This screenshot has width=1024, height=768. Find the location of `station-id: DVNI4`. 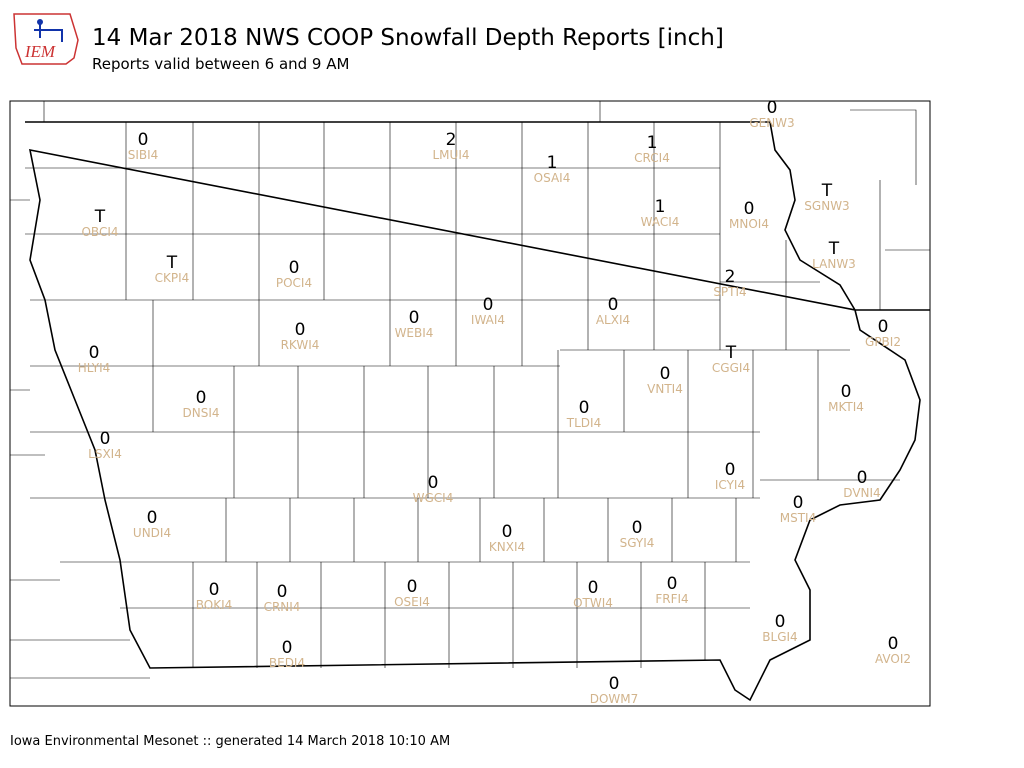

station-id: DVNI4 is located at coordinates (861, 493).